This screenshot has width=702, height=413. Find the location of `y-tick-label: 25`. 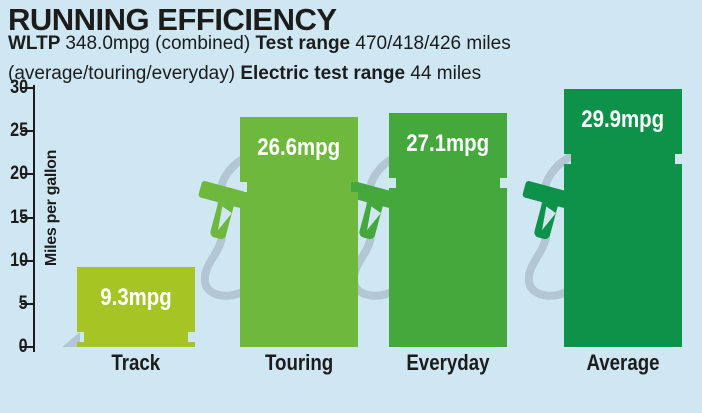

y-tick-label: 25 is located at coordinates (19, 131).